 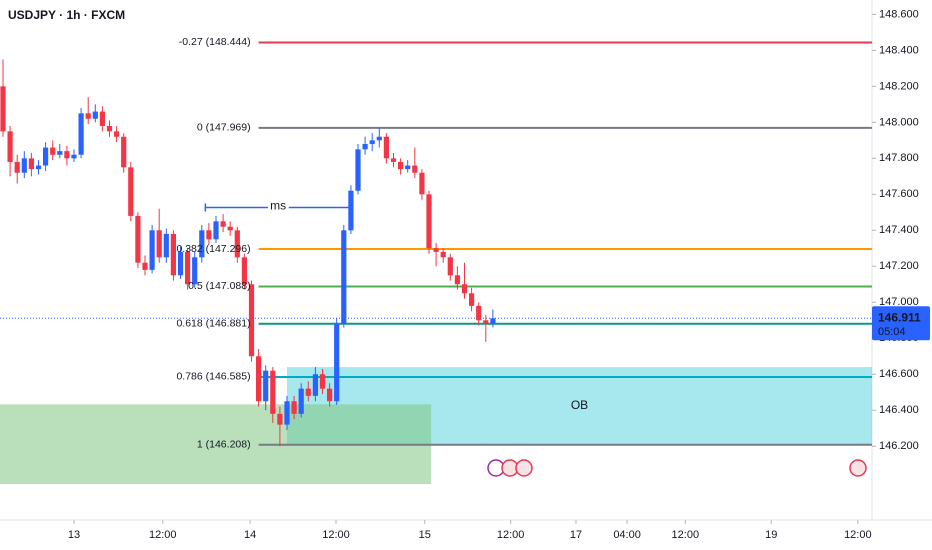 What do you see at coordinates (213, 249) in the screenshot?
I see `fib-label: 0.382 (147.296)` at bounding box center [213, 249].